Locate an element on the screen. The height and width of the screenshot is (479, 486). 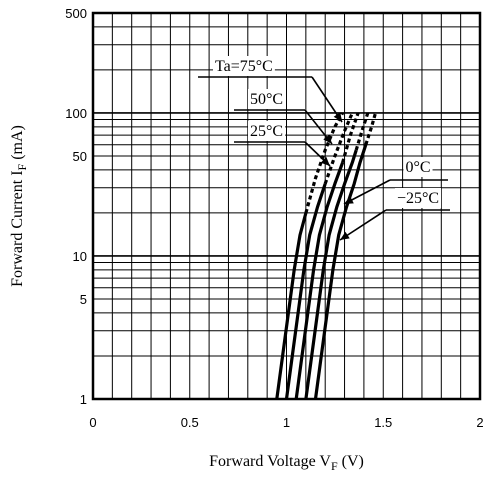
series-label: Ta=75°C is located at coordinates (244, 66).